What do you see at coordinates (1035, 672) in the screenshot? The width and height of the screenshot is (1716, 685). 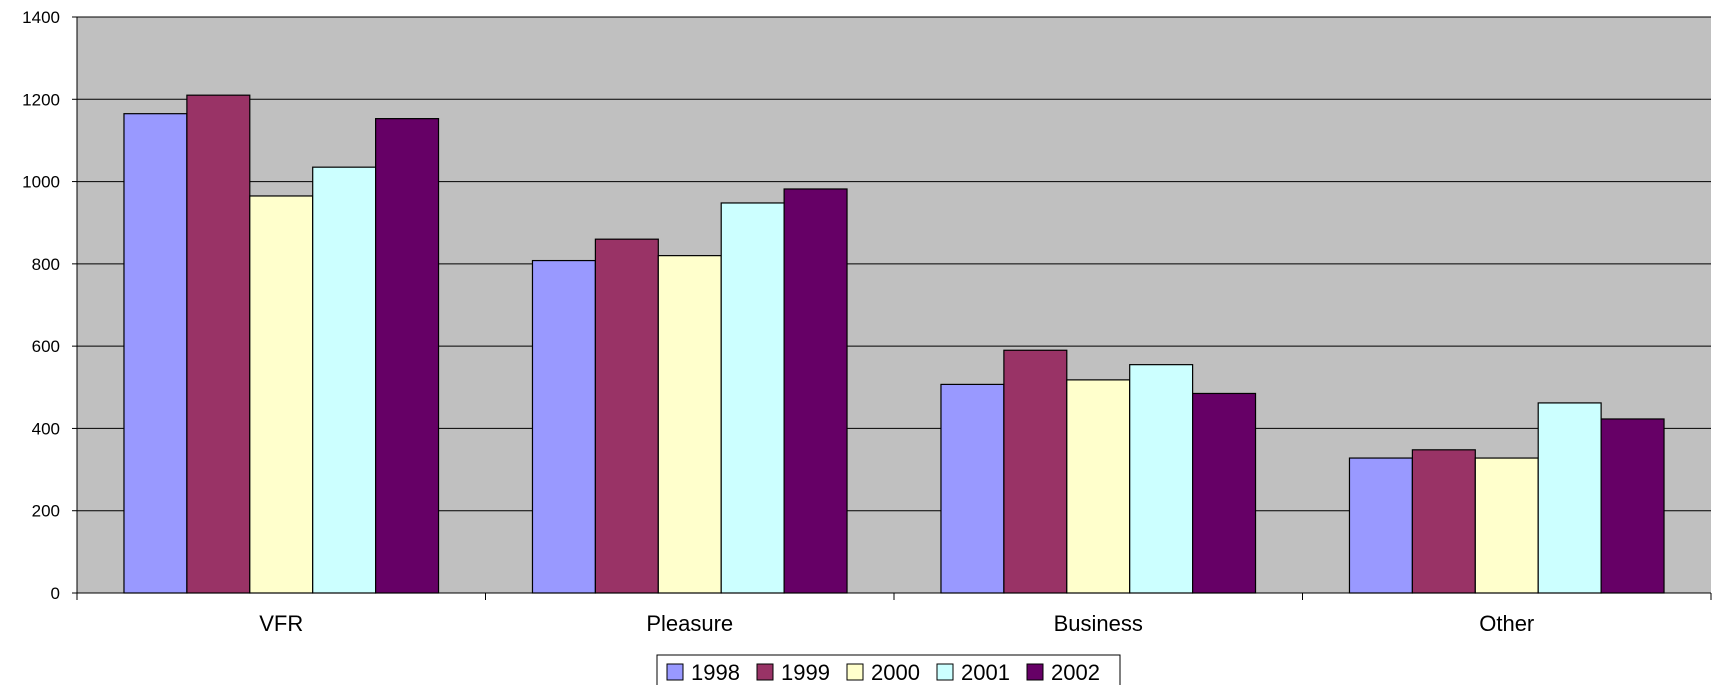 I see `legend-swatch-2002` at bounding box center [1035, 672].